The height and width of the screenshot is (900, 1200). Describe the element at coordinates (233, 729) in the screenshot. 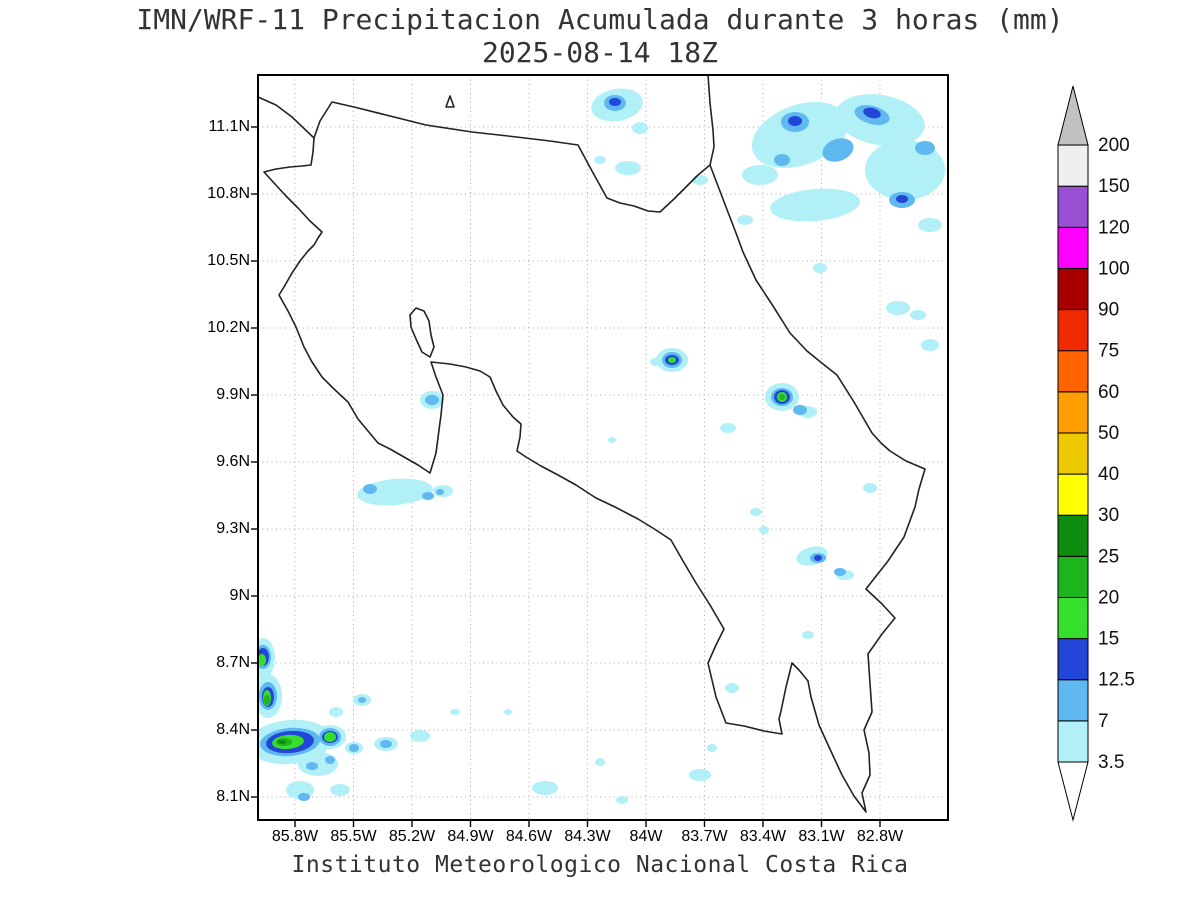

I see `lat-tick-label: 8.4N` at that location.